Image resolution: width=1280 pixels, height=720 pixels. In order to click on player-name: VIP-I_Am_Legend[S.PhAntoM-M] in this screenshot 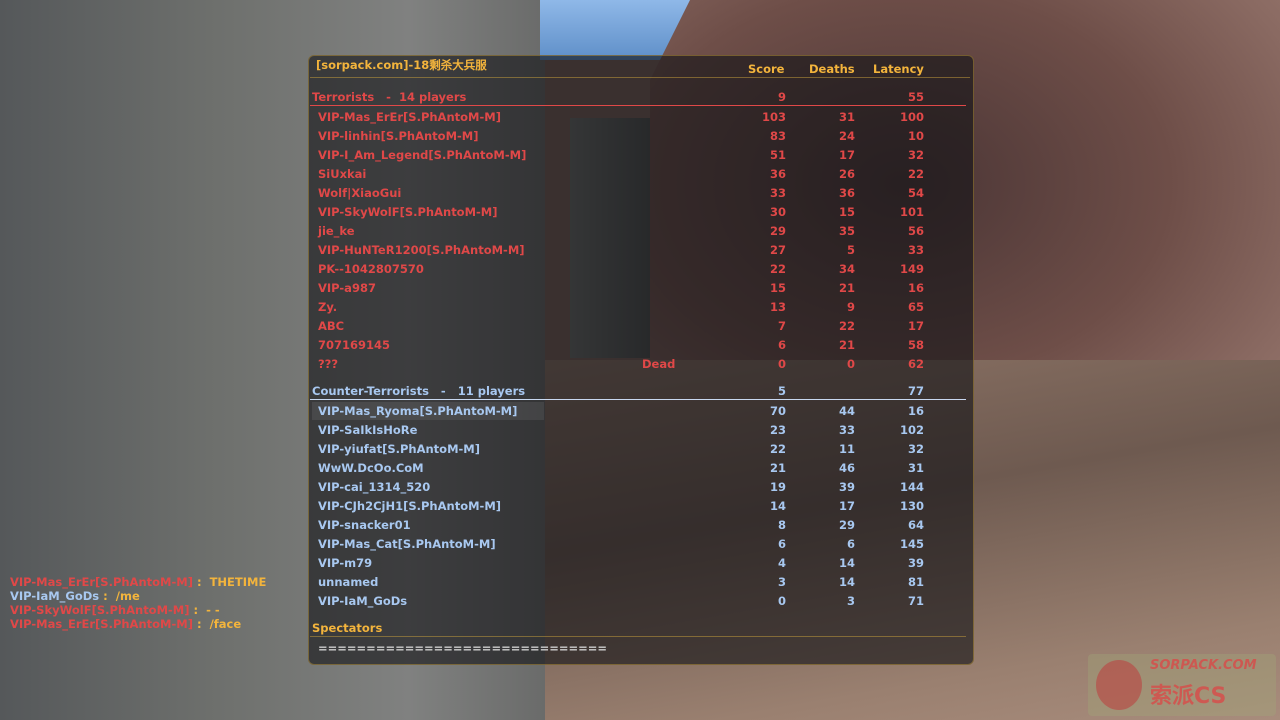, I will do `click(422, 155)`.